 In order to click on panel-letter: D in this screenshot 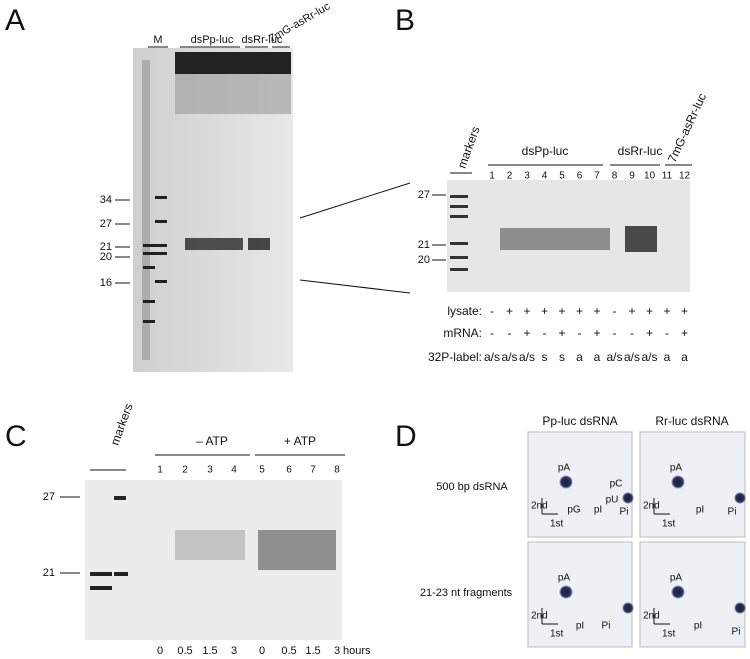, I will do `click(406, 436)`.